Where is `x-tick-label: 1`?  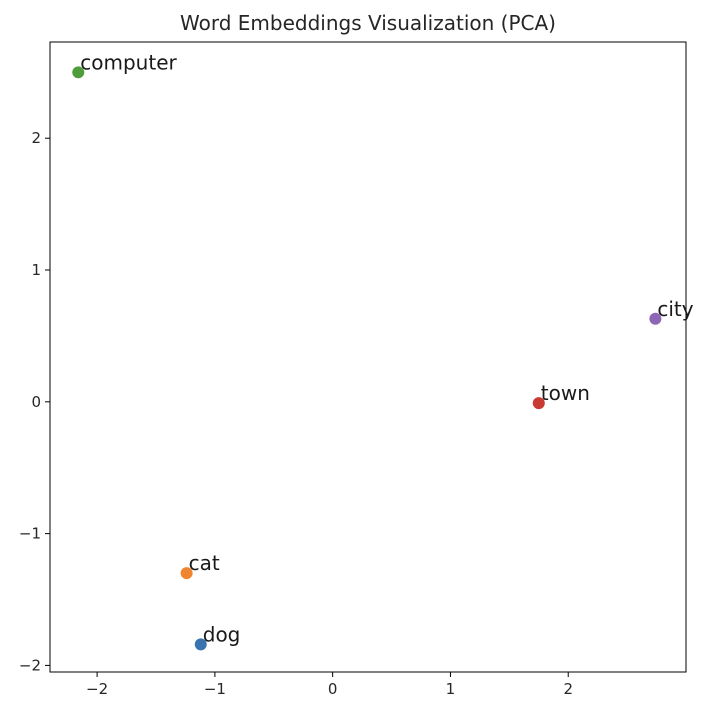 x-tick-label: 1 is located at coordinates (451, 689).